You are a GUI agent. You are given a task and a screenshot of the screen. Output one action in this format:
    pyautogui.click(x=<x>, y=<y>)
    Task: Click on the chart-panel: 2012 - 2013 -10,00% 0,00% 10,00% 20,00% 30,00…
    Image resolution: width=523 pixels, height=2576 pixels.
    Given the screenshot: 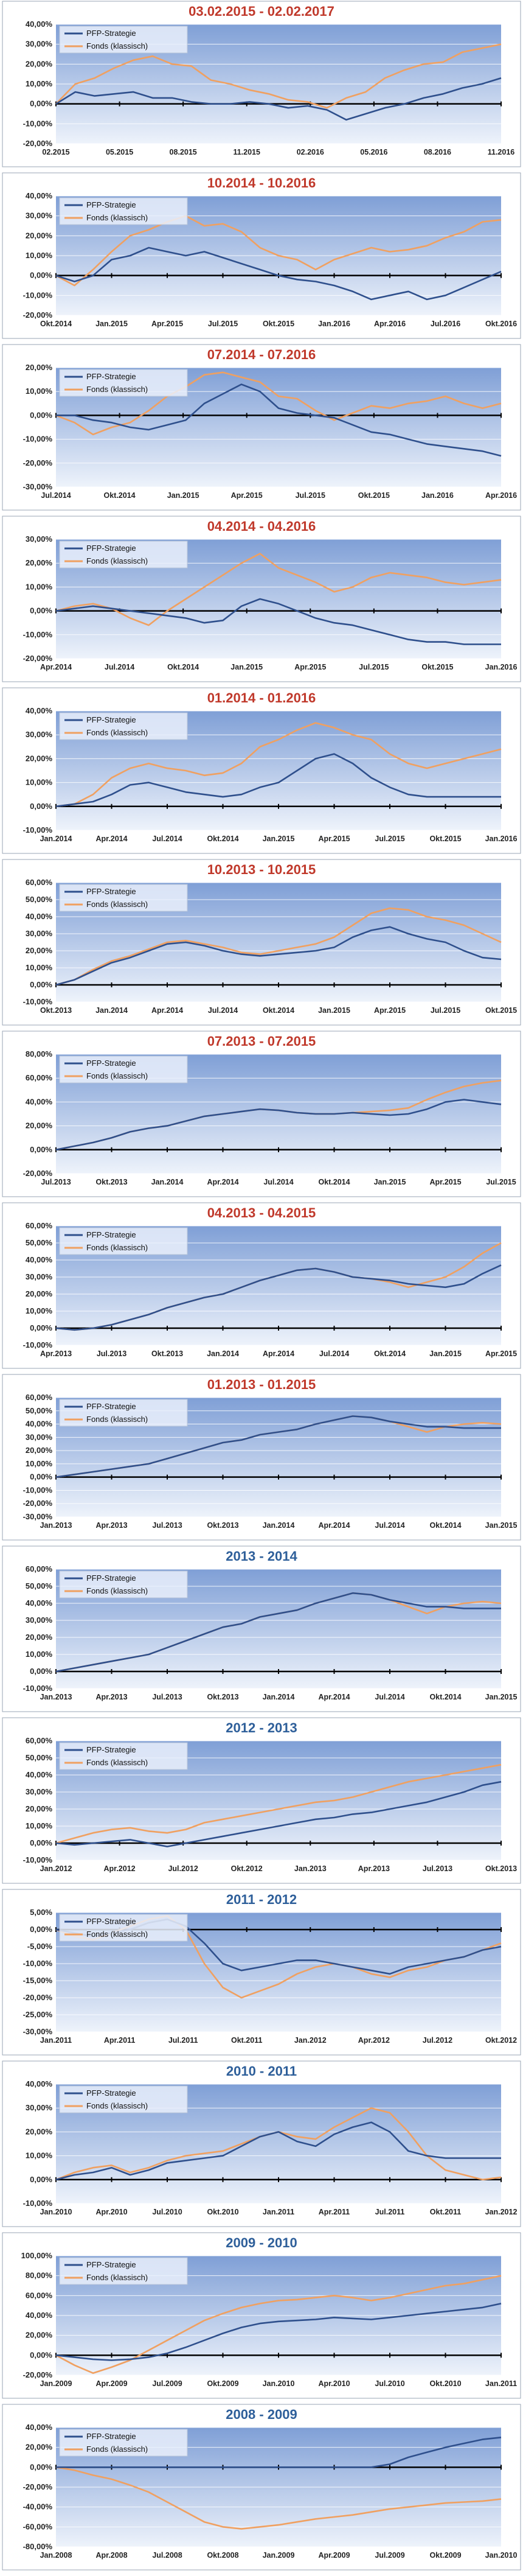 What is the action you would take?
    pyautogui.click(x=261, y=1801)
    